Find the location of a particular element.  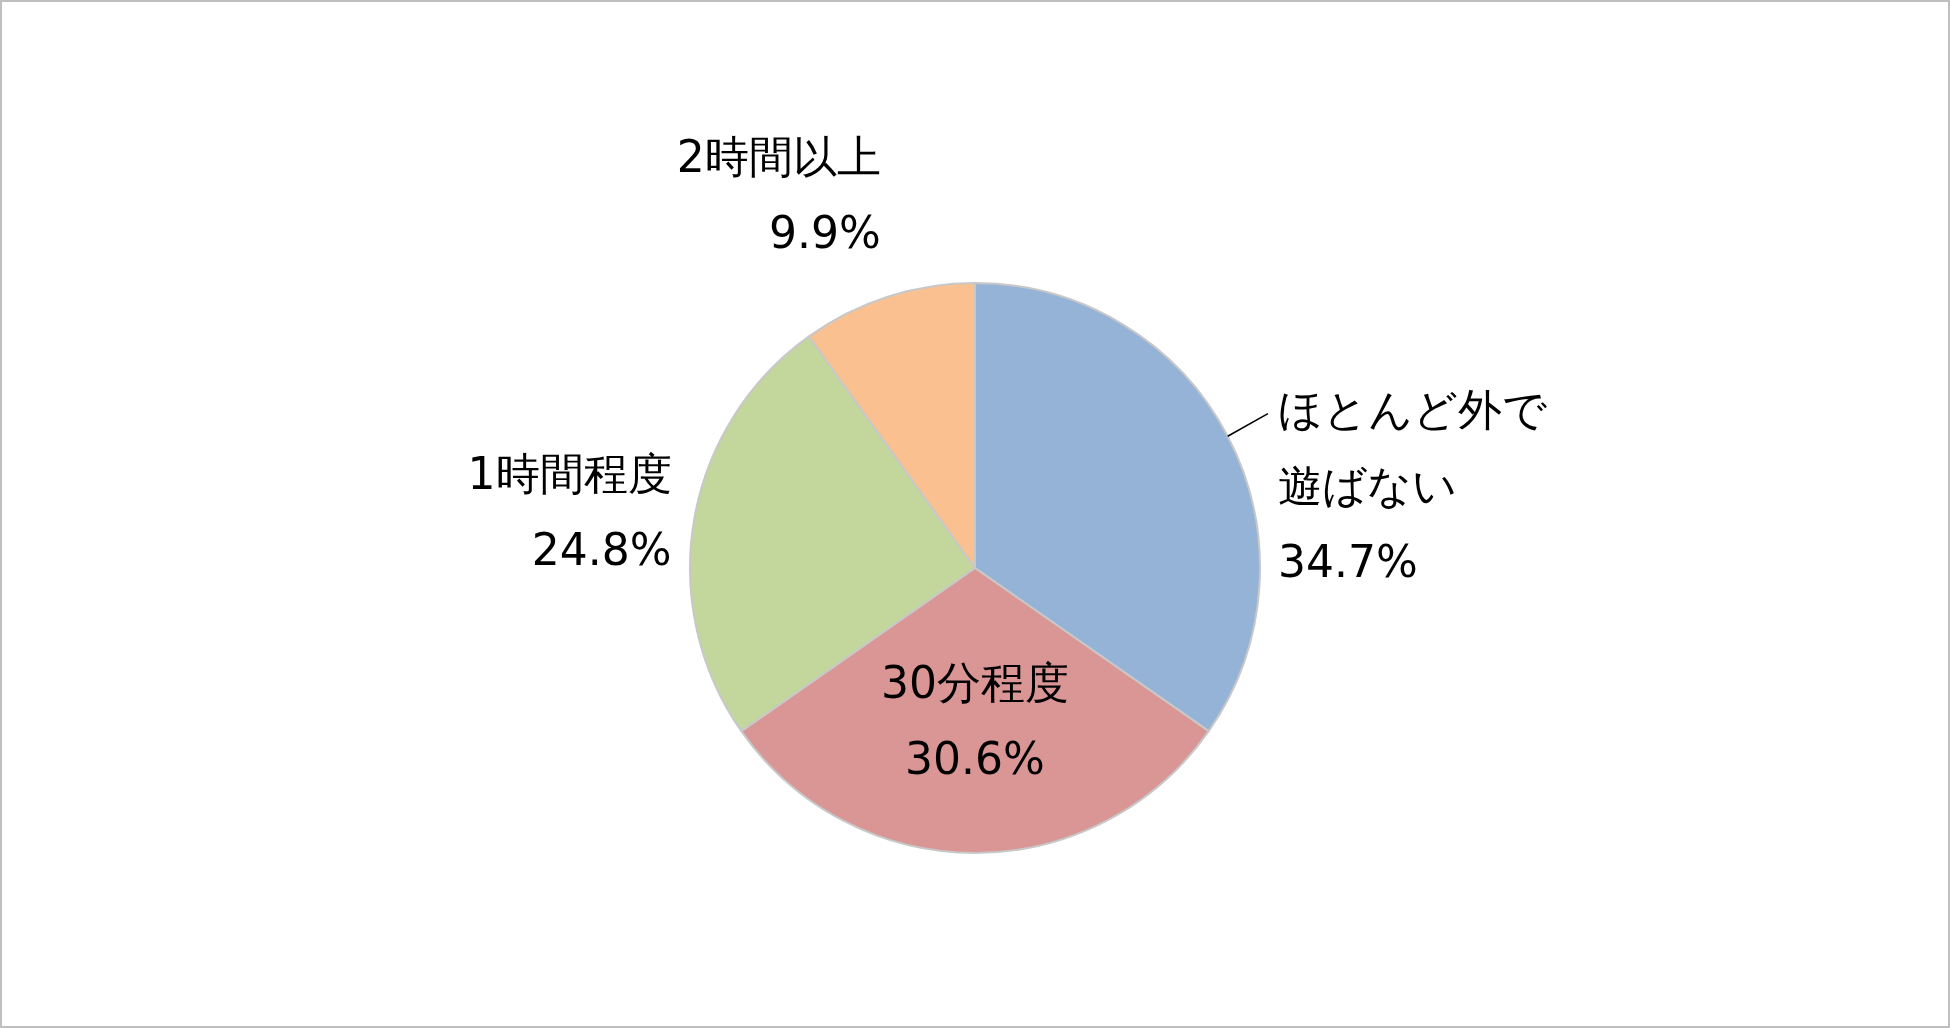

slice-label: ほとんど外で遊ばない is located at coordinates (1412, 448).